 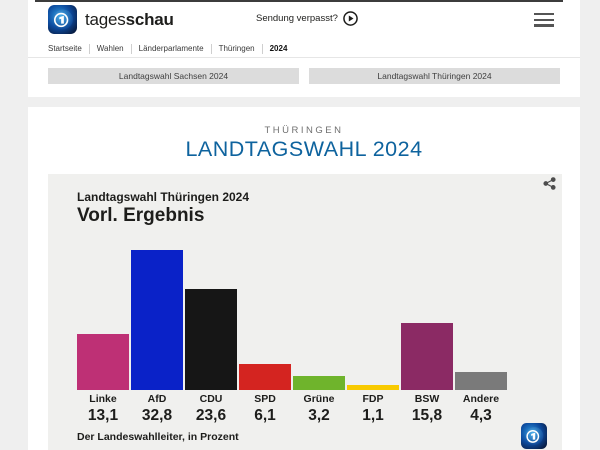 What do you see at coordinates (149, 19) in the screenshot?
I see `brand-bold: schau` at bounding box center [149, 19].